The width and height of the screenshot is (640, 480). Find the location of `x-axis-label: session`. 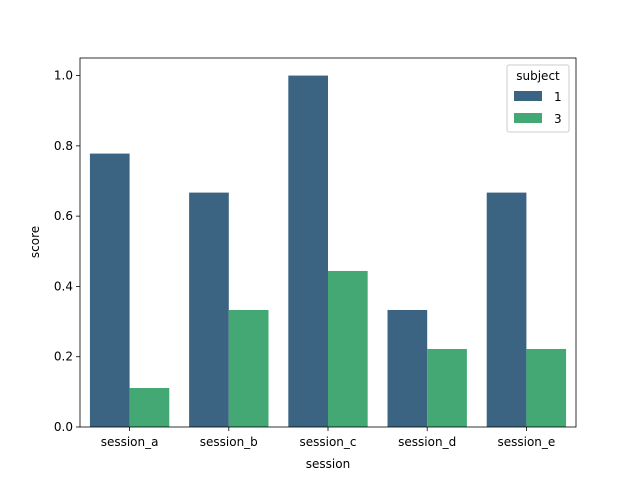

x-axis-label: session is located at coordinates (328, 464).